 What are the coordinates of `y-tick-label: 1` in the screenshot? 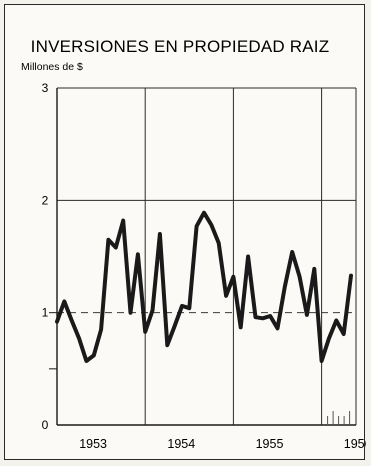 It's located at (45, 313).